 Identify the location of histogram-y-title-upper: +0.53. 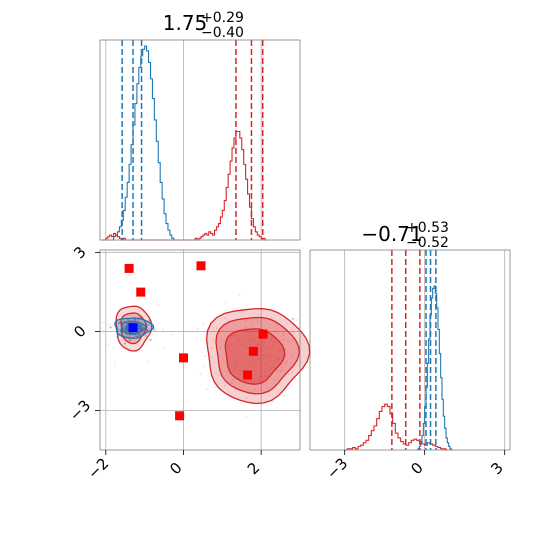
(427, 228).